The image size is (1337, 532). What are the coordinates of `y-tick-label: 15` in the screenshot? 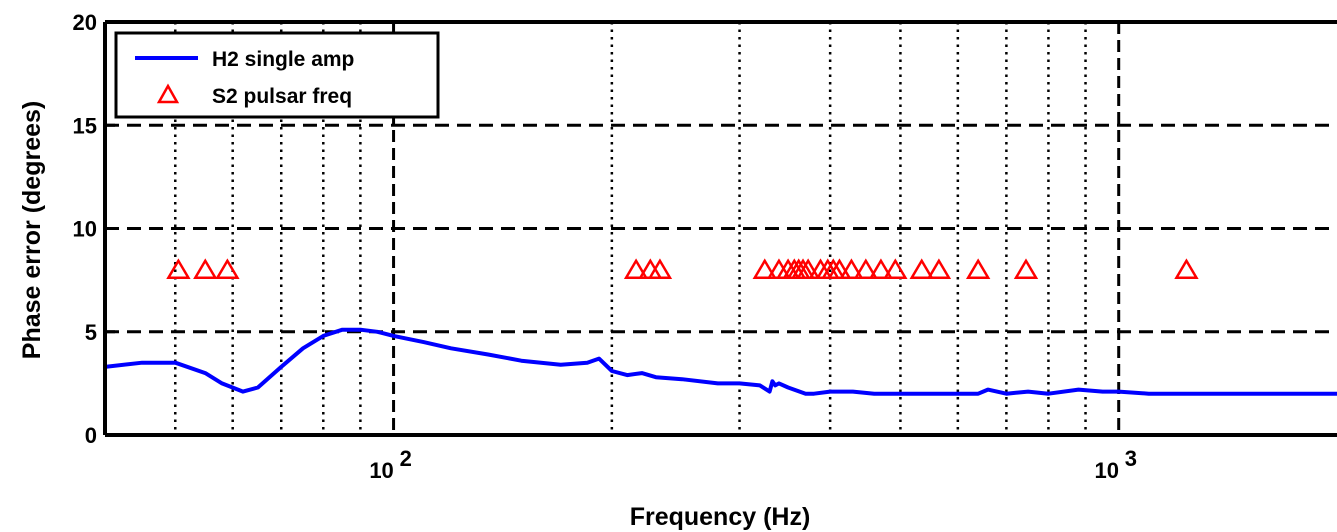 It's located at (85, 125).